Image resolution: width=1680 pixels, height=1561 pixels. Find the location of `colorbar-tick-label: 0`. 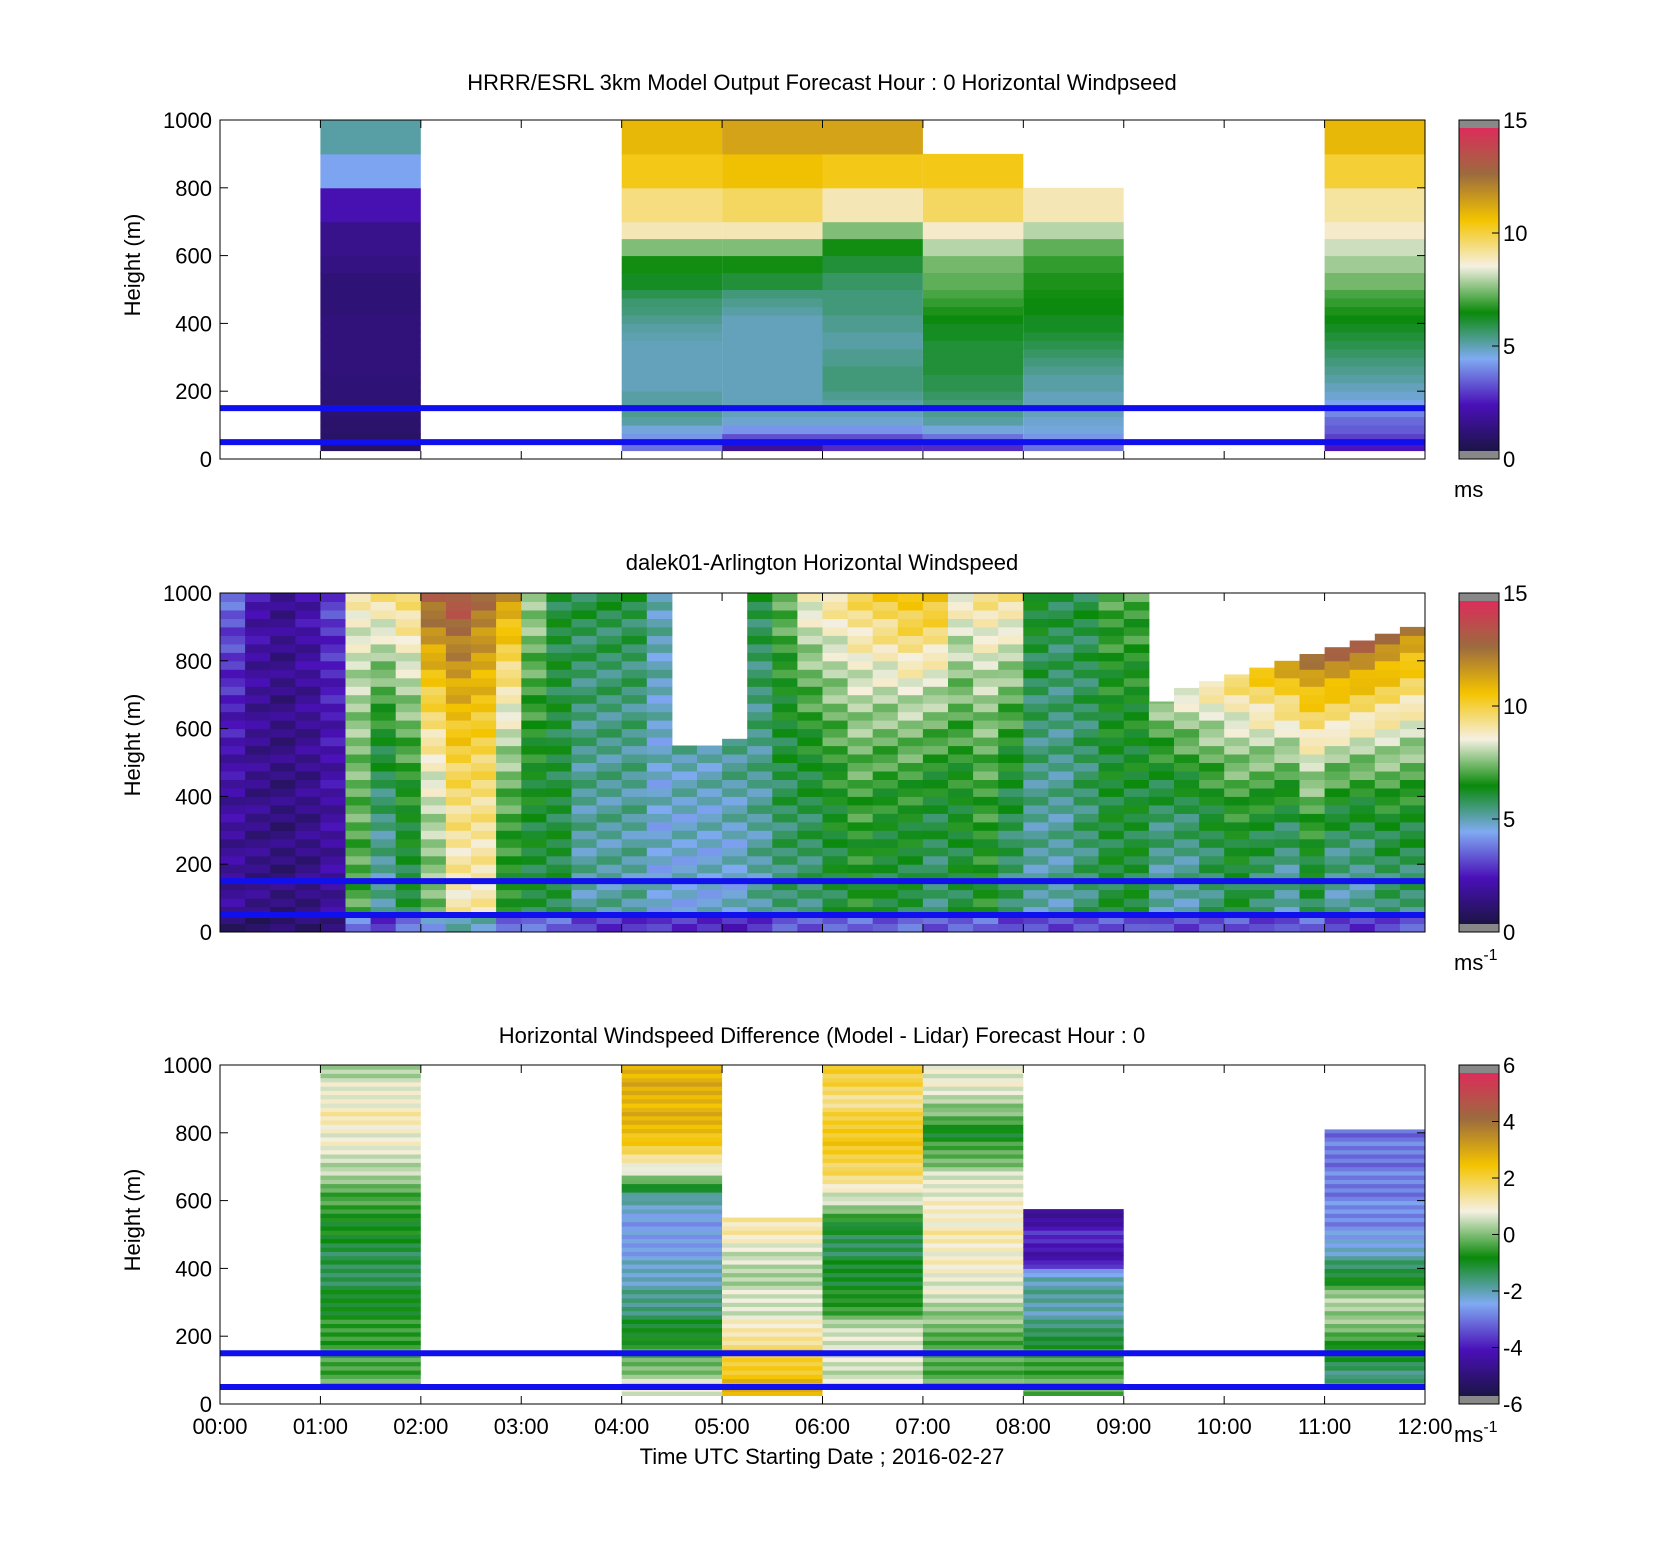

colorbar-tick-label: 0 is located at coordinates (1509, 932).